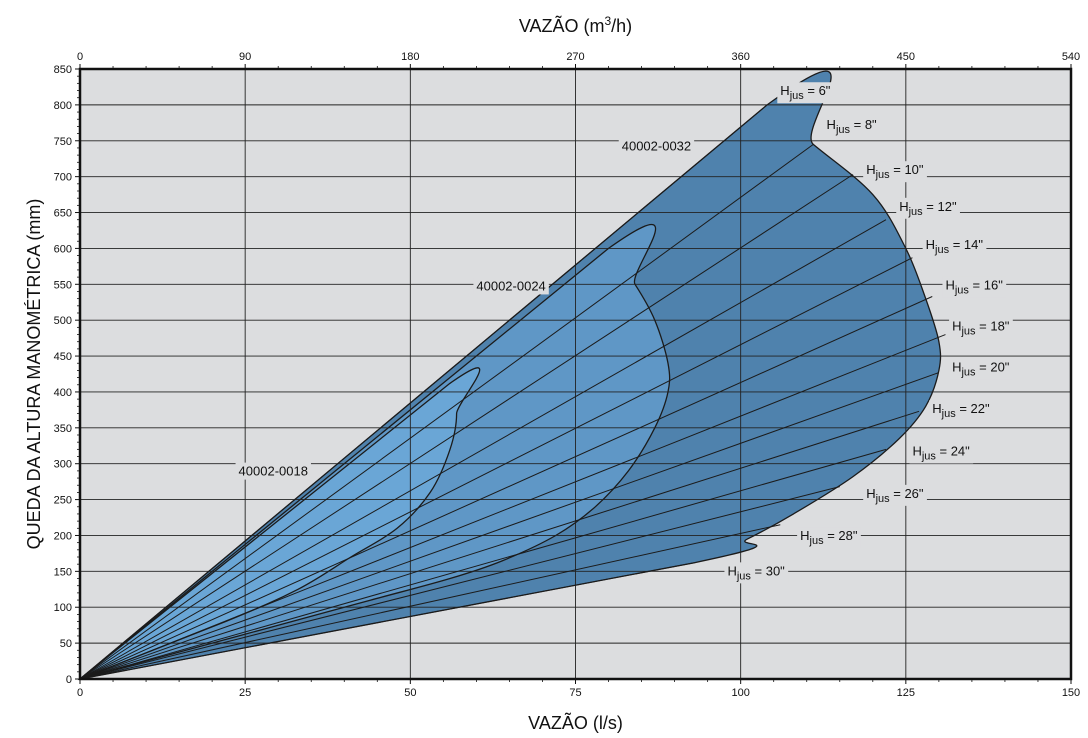 This screenshot has width=1088, height=738. I want to click on y-tick-label: 750, so click(63, 142).